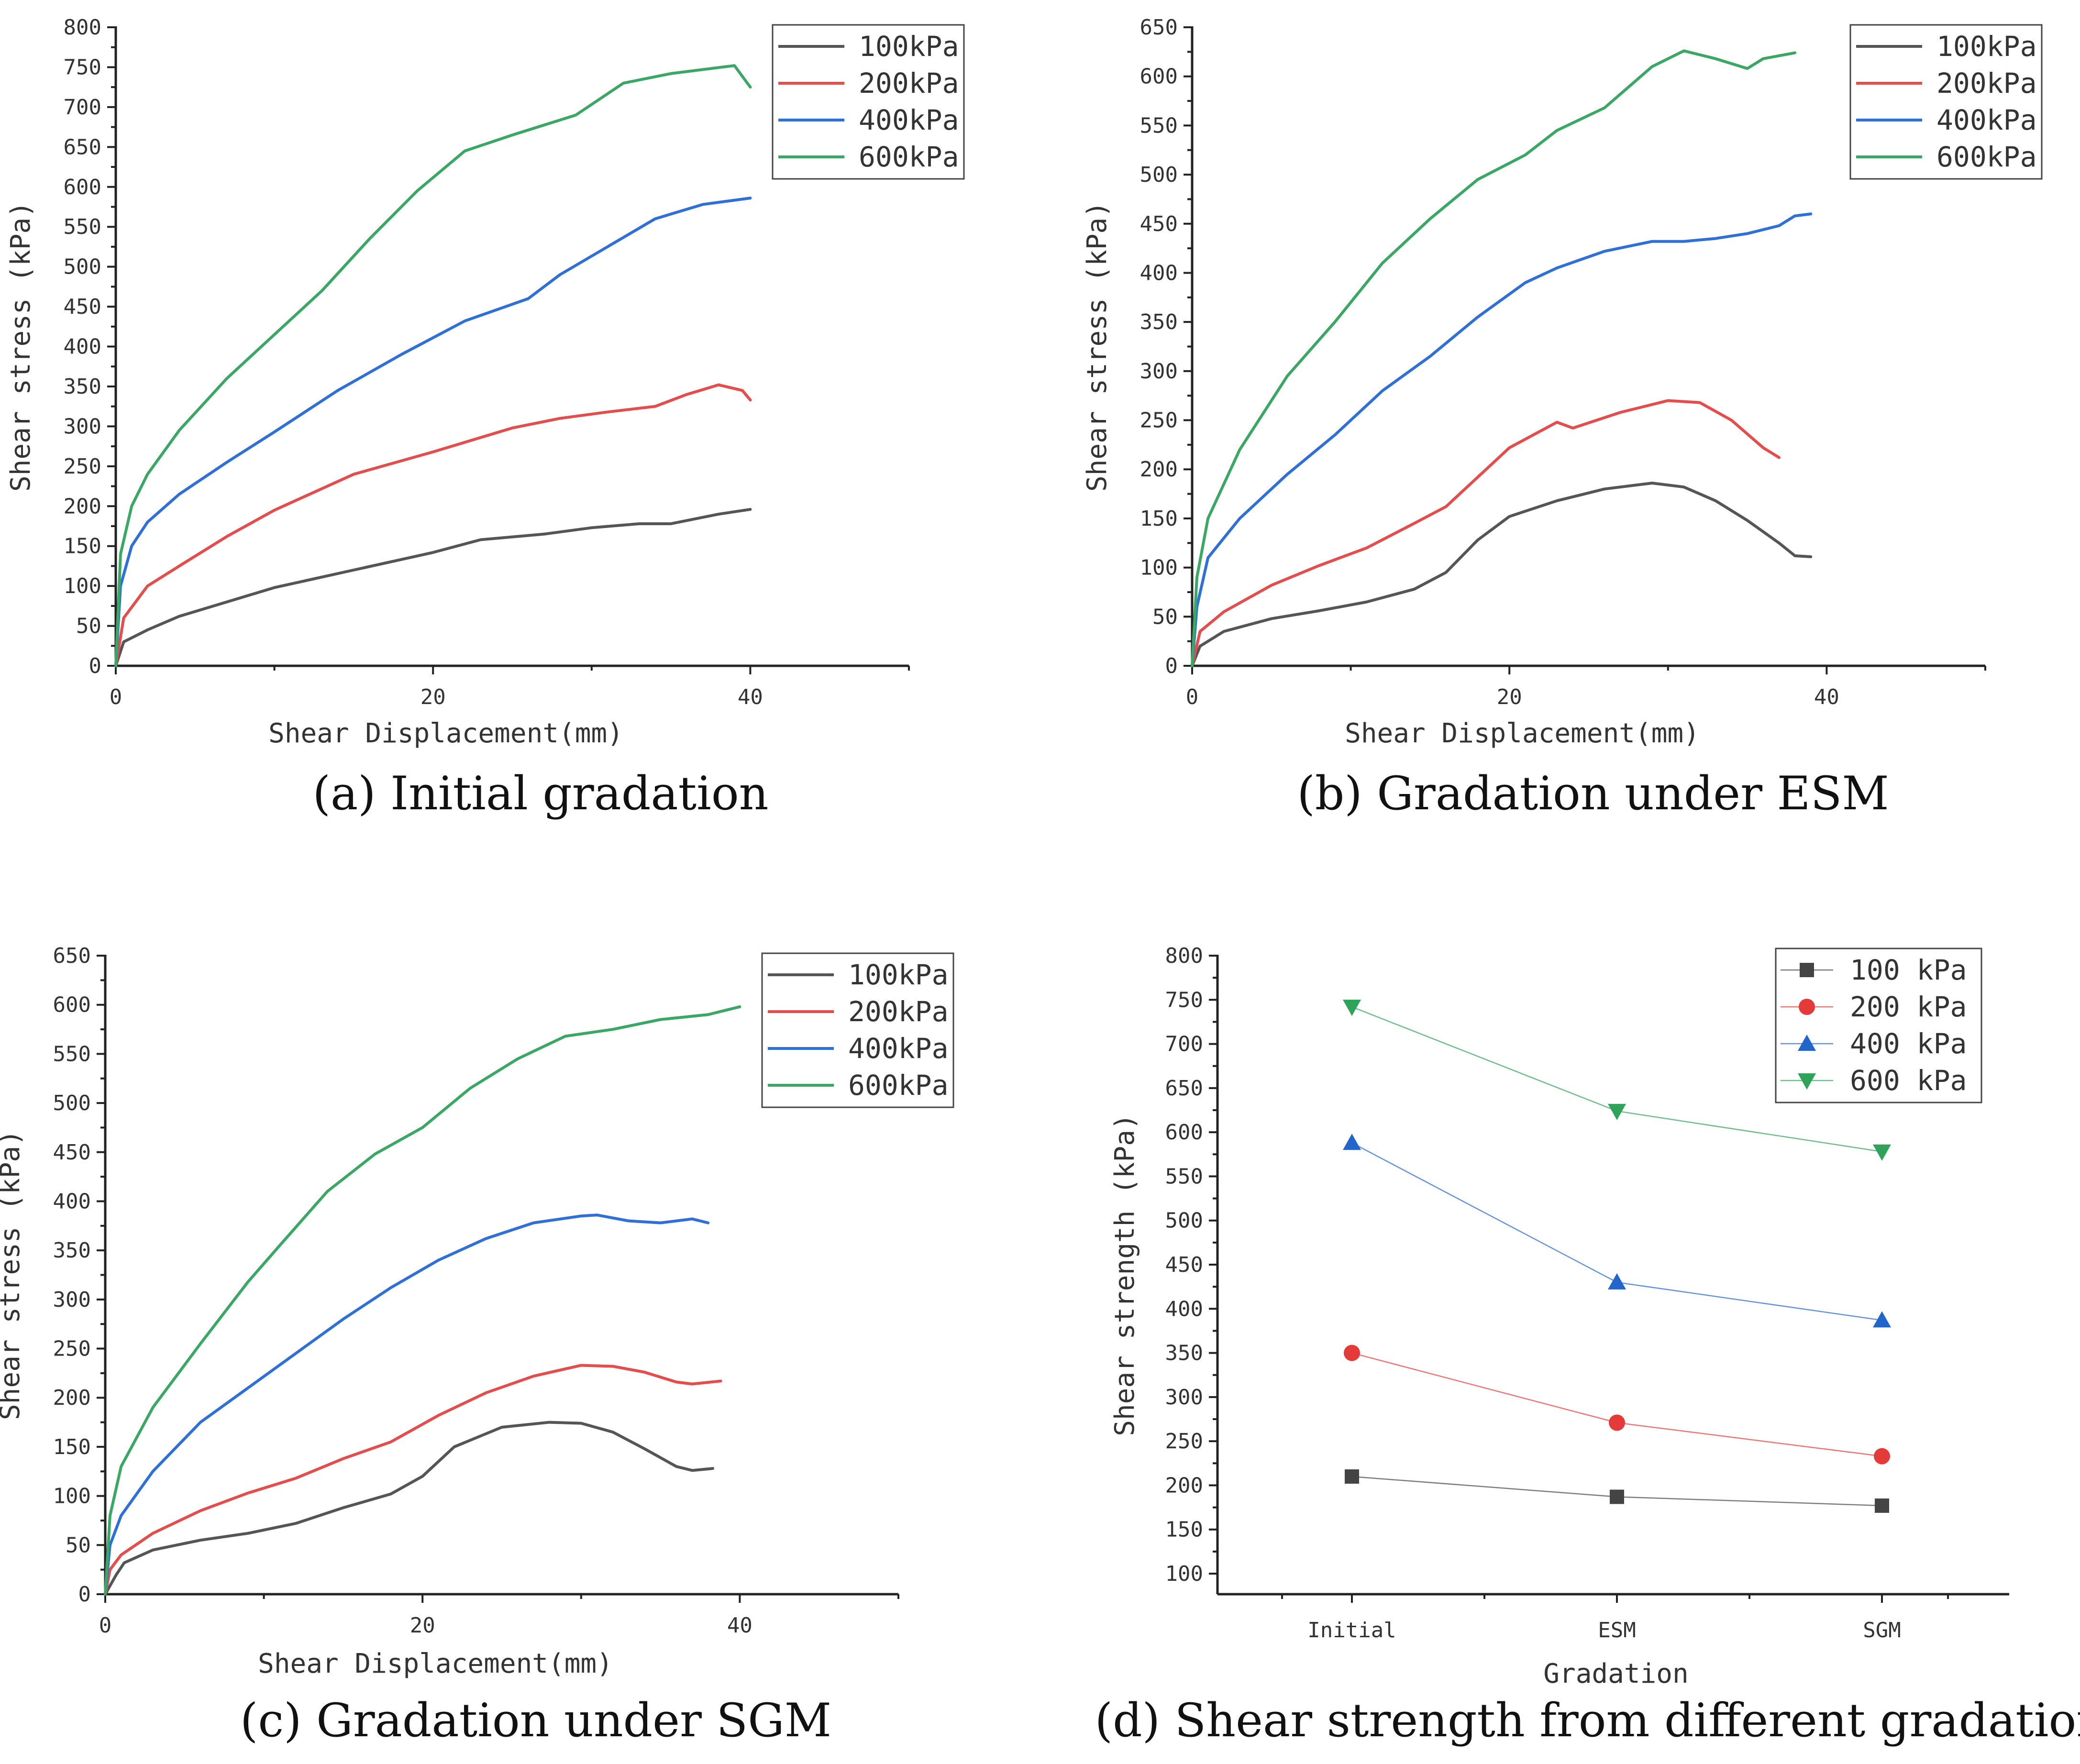 Image resolution: width=2080 pixels, height=1764 pixels. Describe the element at coordinates (1908, 1007) in the screenshot. I see `legend-label: 200 kPa` at that location.